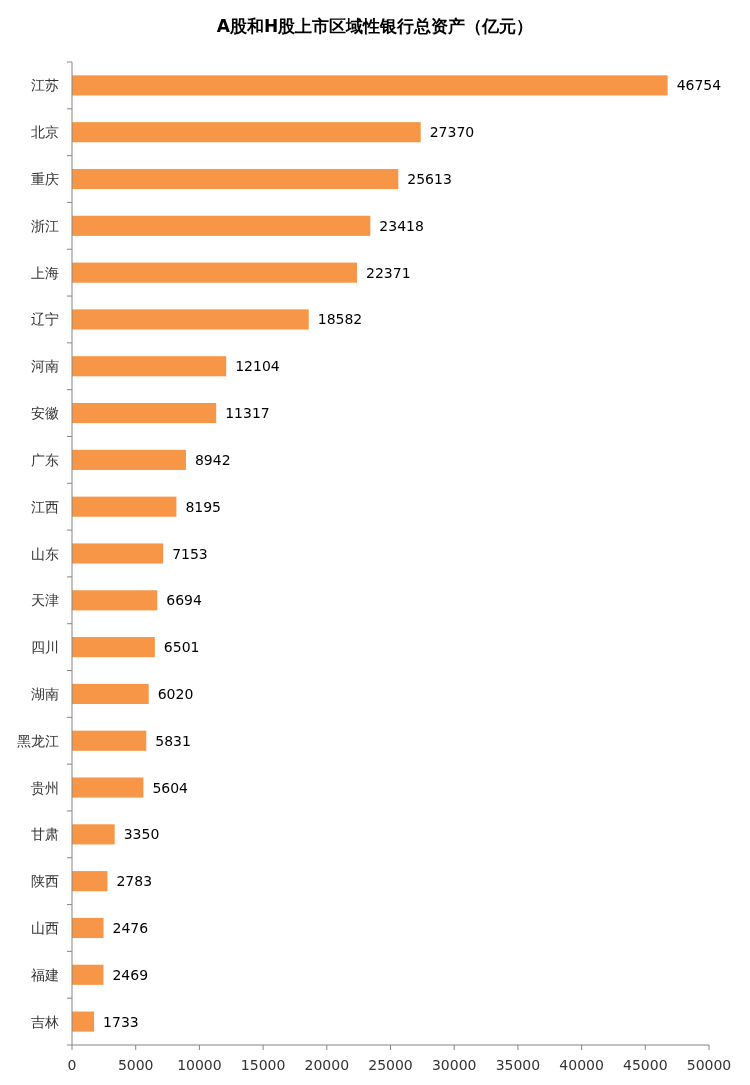 This screenshot has height=1085, width=750. I want to click on data-label: 5831, so click(173, 740).